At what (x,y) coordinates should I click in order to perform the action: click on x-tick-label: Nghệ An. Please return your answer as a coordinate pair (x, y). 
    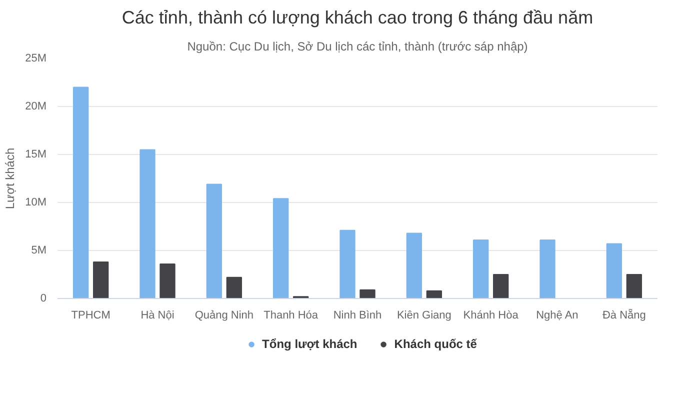
    Looking at the image, I should click on (557, 316).